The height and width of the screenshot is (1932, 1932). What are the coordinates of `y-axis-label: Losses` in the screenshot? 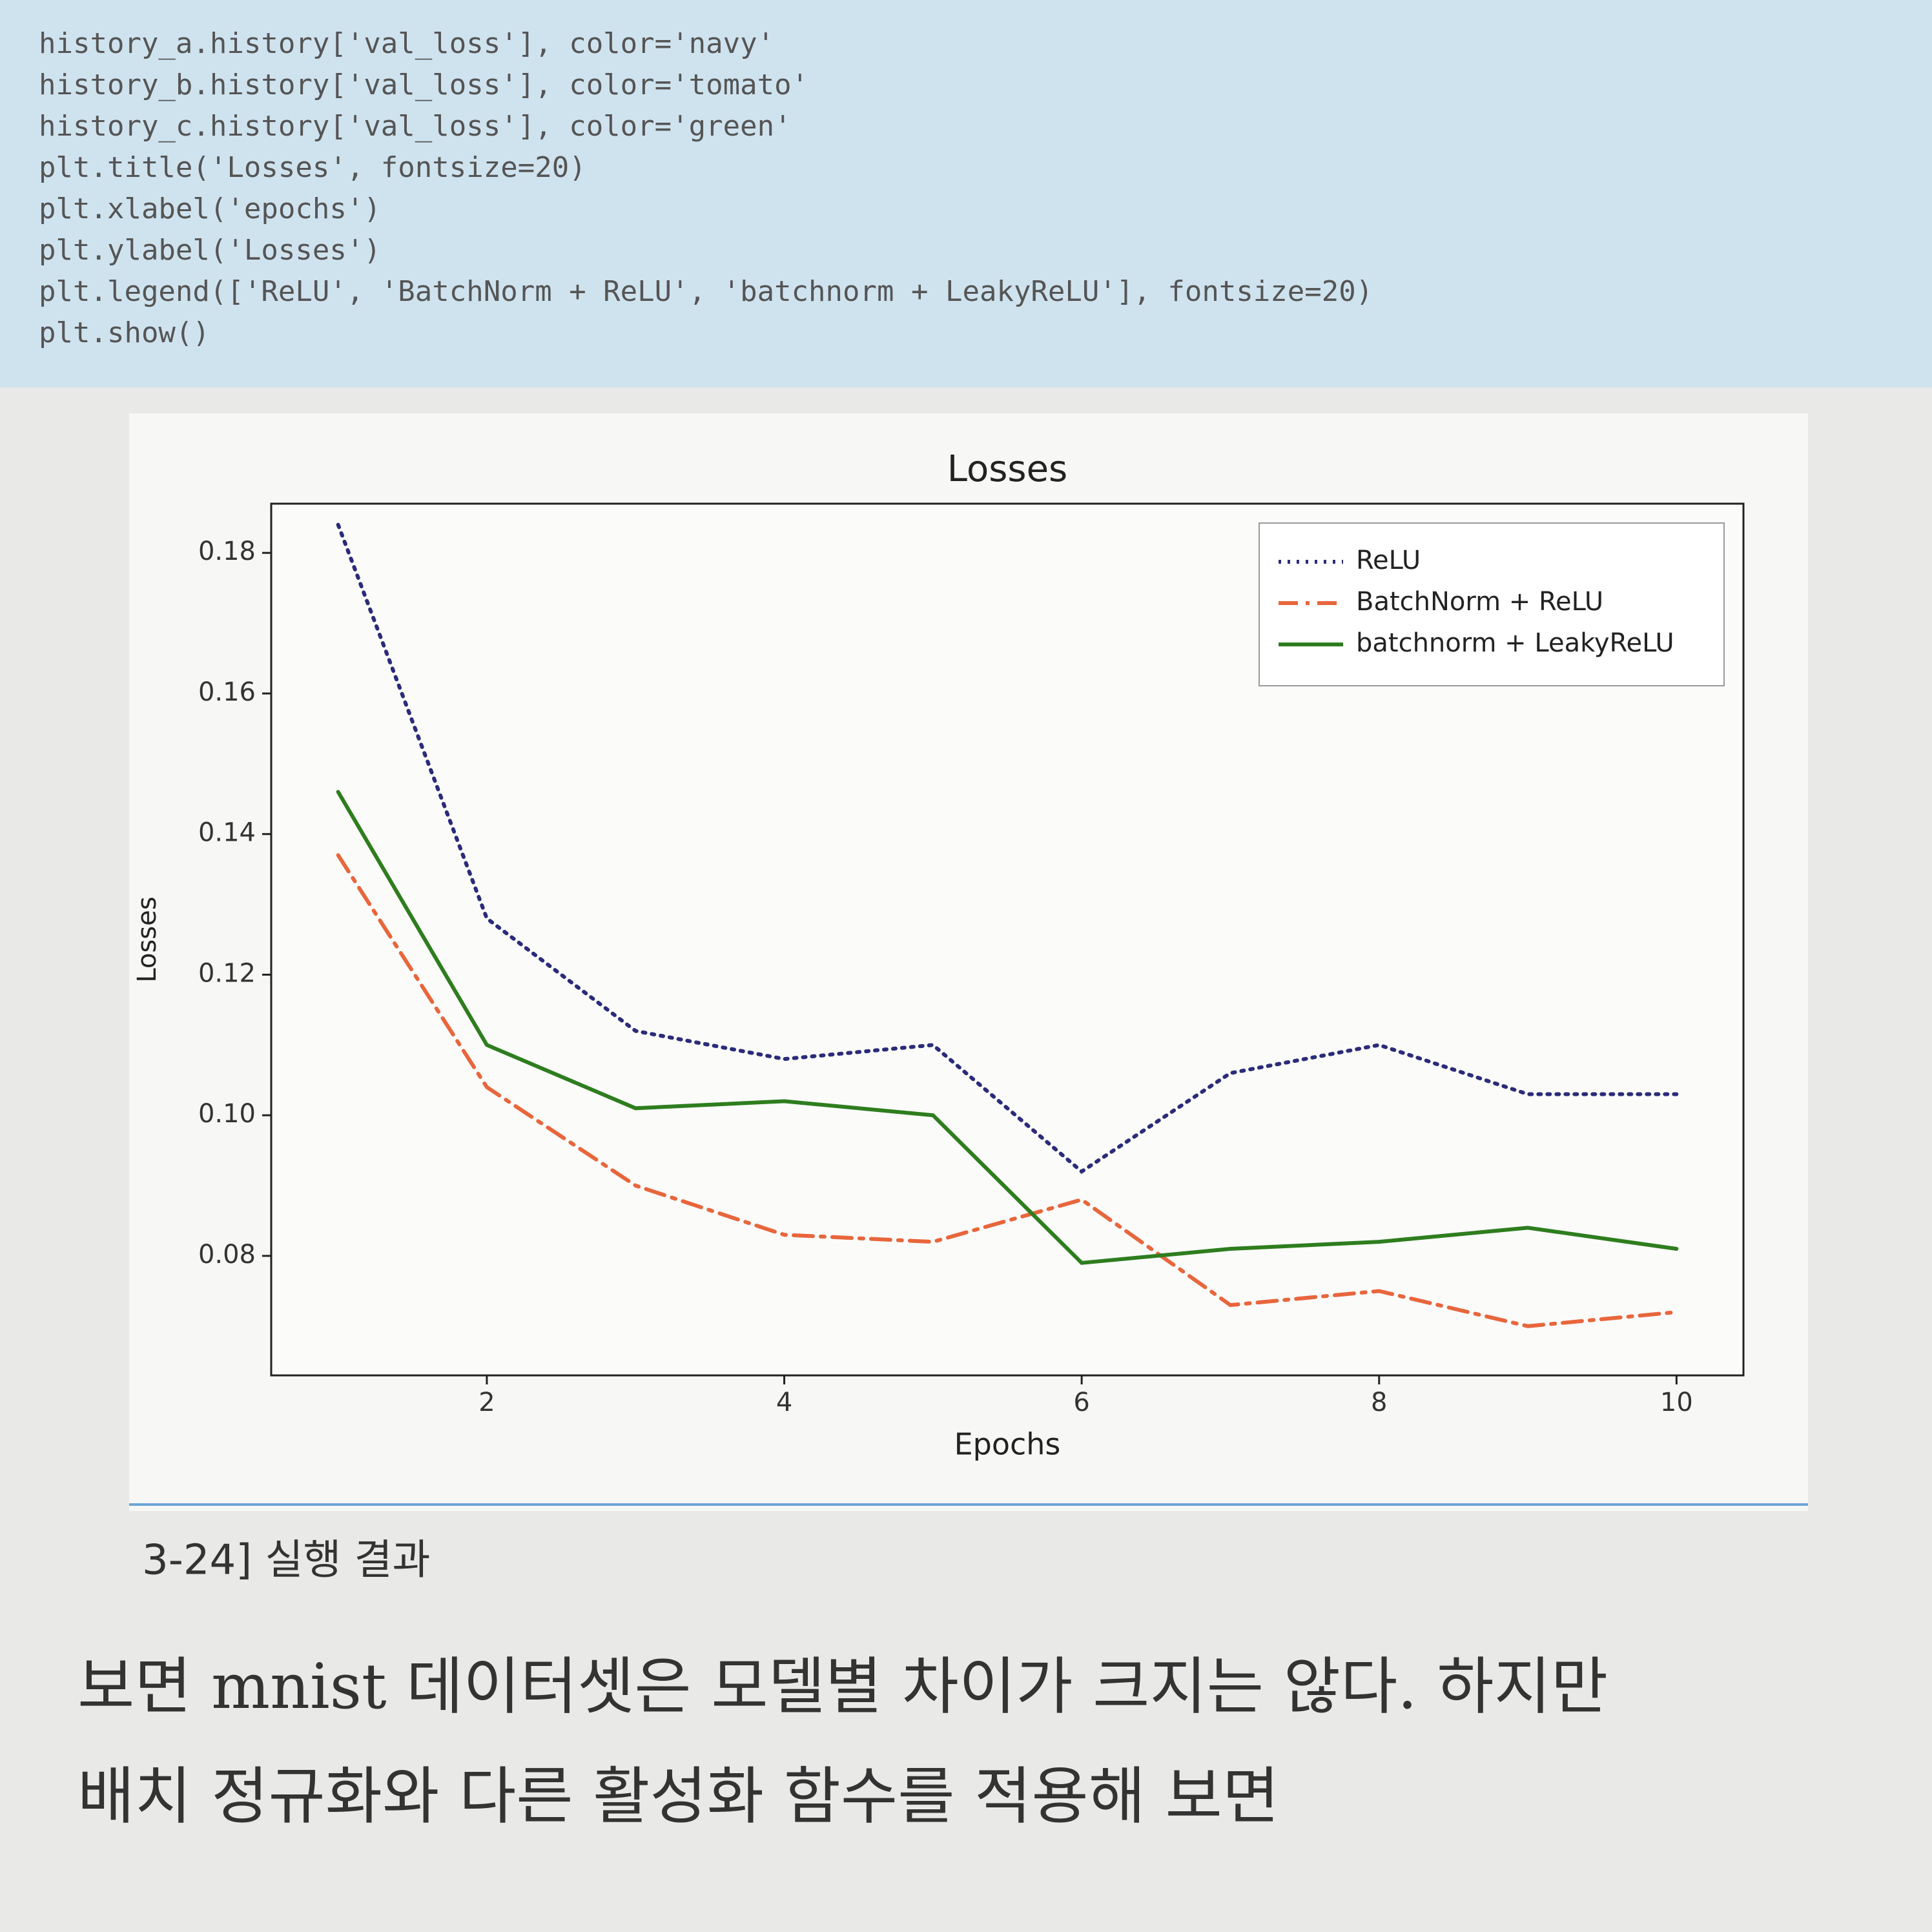 It's located at (147, 939).